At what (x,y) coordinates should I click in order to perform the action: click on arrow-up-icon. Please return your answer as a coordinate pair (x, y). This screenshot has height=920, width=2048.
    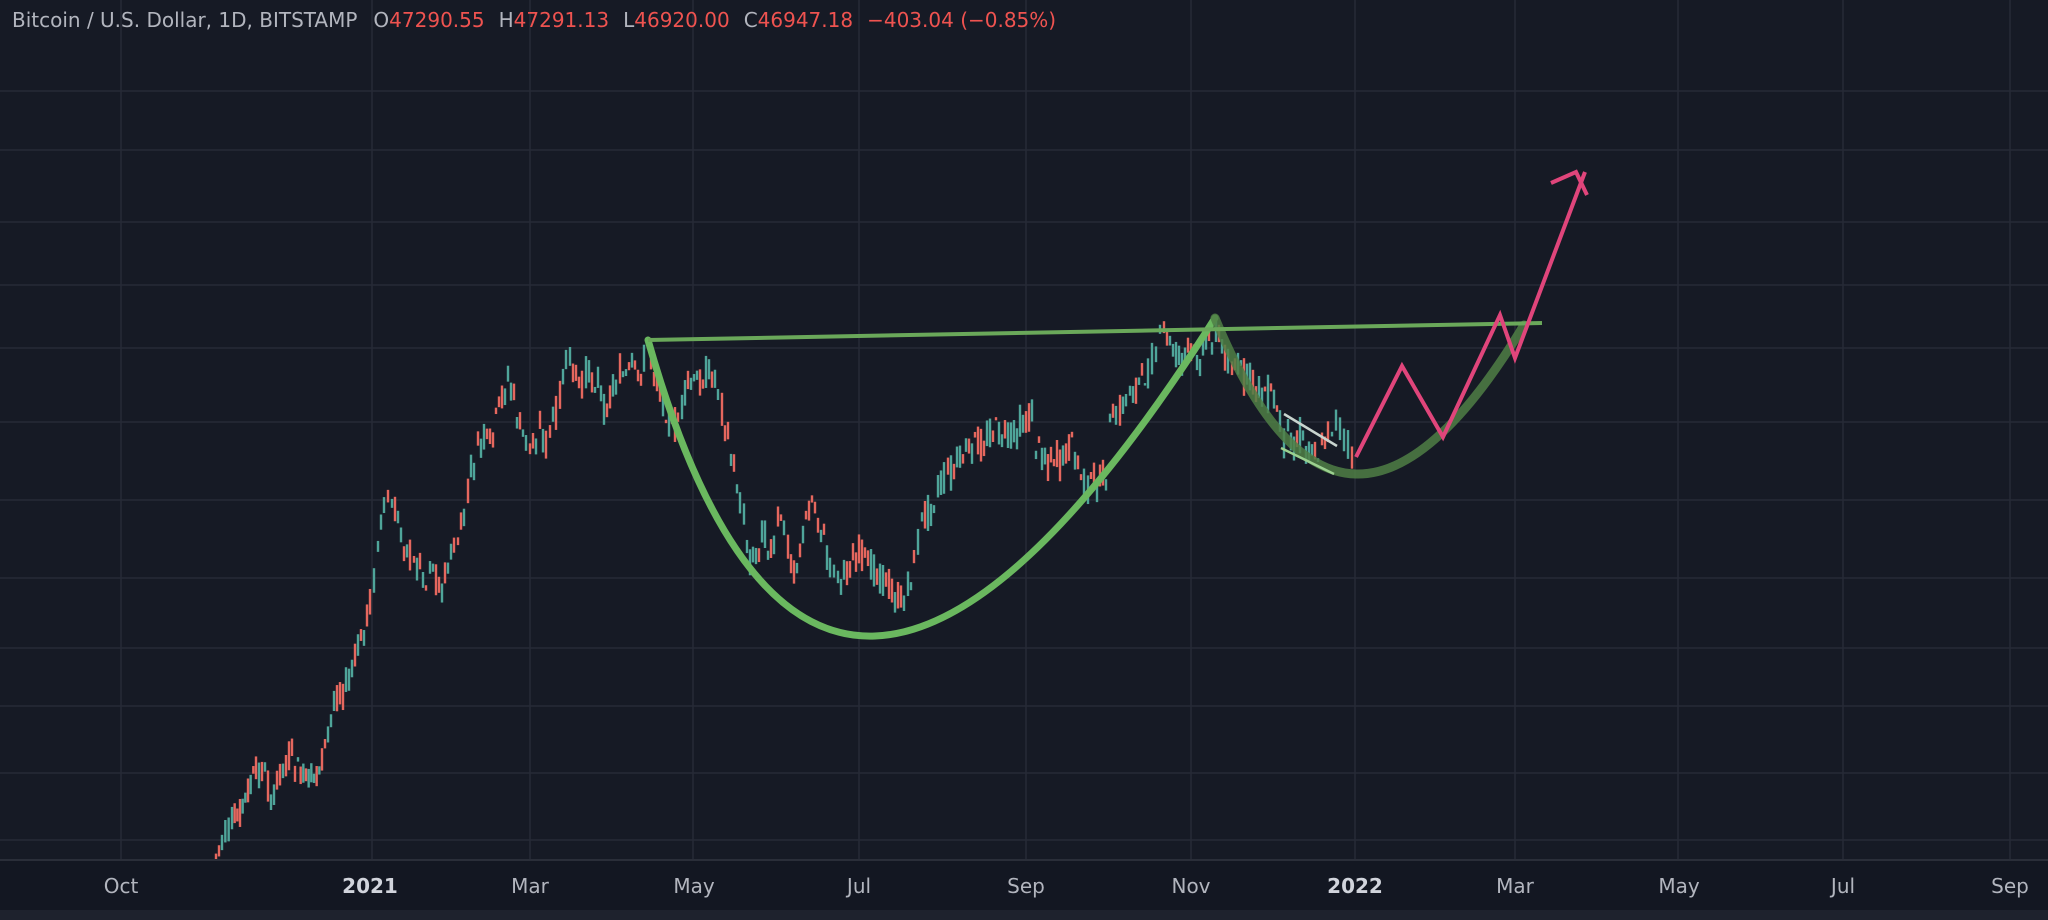
    Looking at the image, I should click on (1569, 182).